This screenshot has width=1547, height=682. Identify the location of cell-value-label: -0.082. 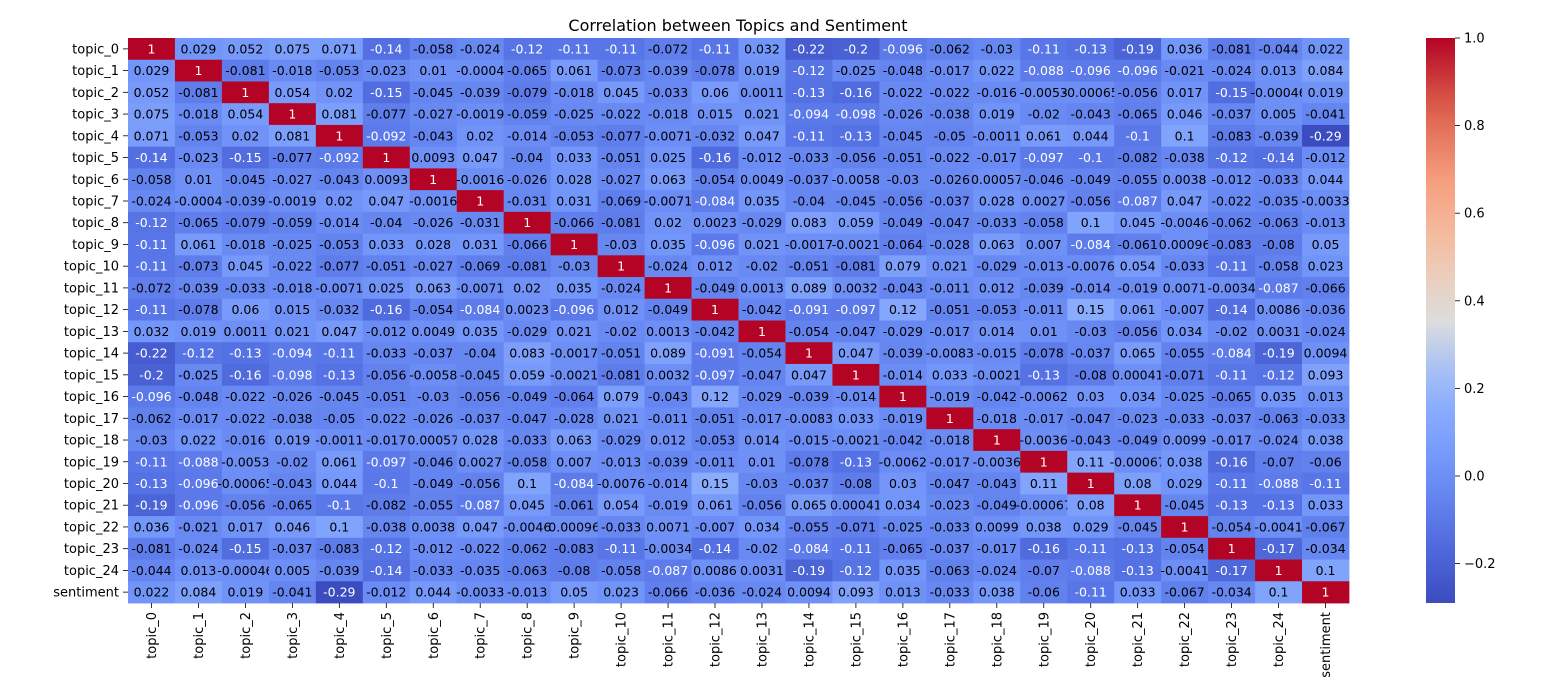
(1138, 157).